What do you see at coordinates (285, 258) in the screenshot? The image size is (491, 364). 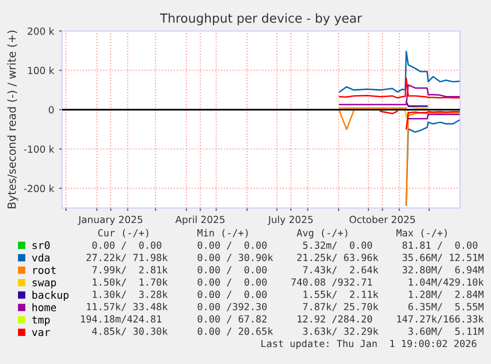 I see `text: 27.22k/ 71.98k 0.00 / 30.90k 21.25k/ 63.96k 35.66M/ 12.51M` at bounding box center [285, 258].